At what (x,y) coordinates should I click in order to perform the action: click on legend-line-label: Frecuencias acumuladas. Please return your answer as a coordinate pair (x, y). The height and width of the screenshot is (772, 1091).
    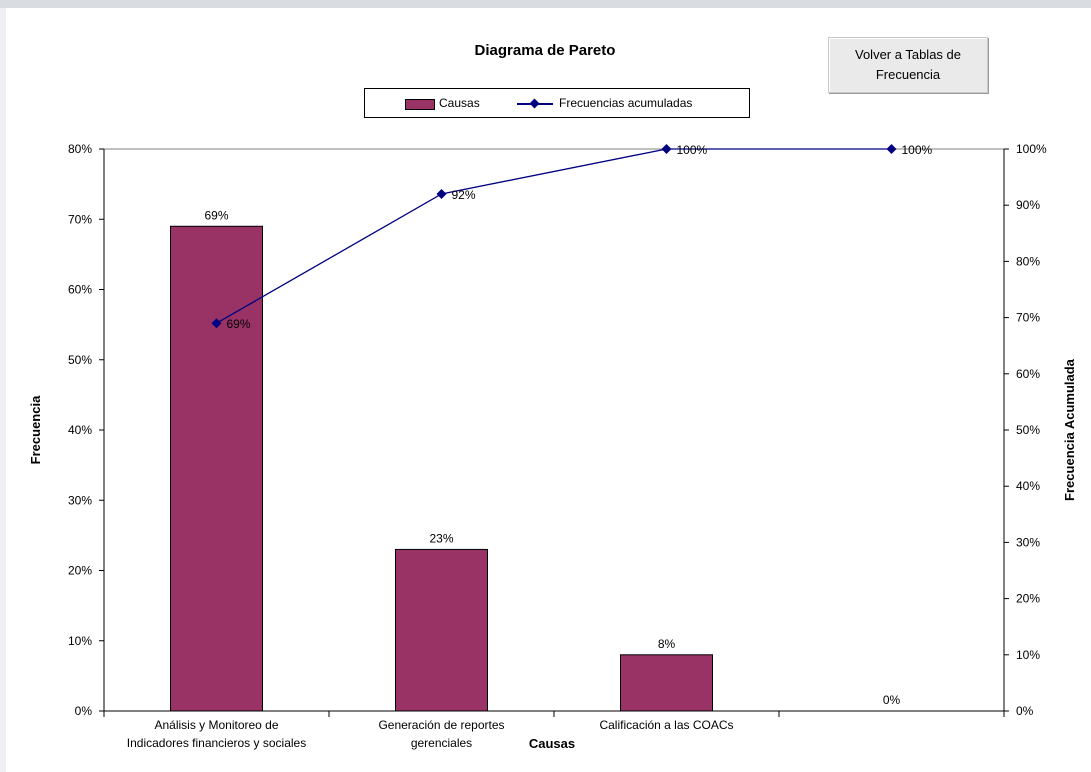
    Looking at the image, I should click on (626, 103).